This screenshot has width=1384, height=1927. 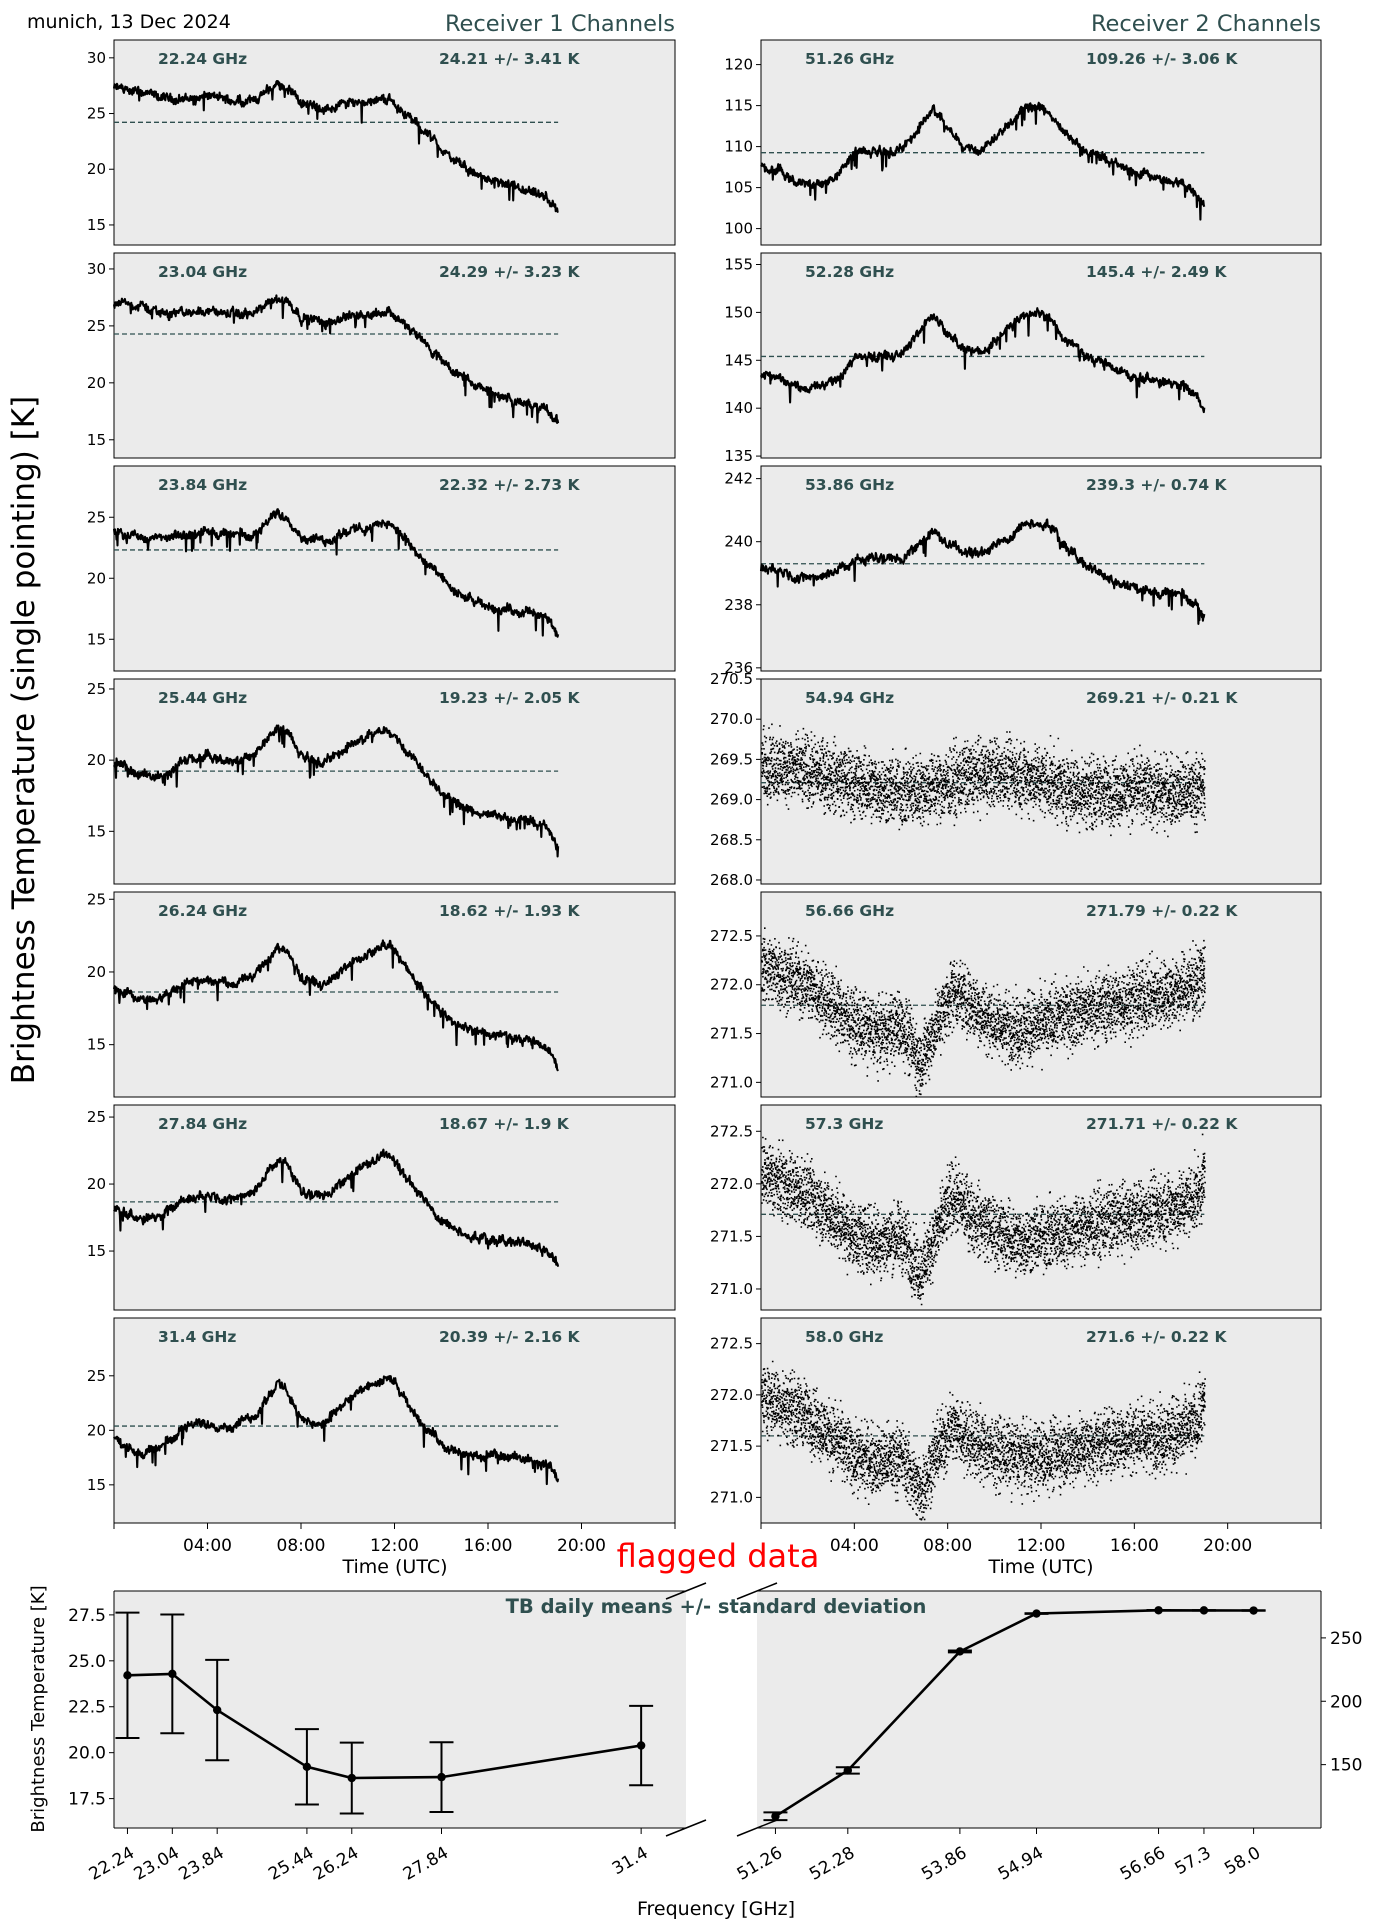 I want to click on x-tick-label: 57.3, so click(x=1193, y=1861).